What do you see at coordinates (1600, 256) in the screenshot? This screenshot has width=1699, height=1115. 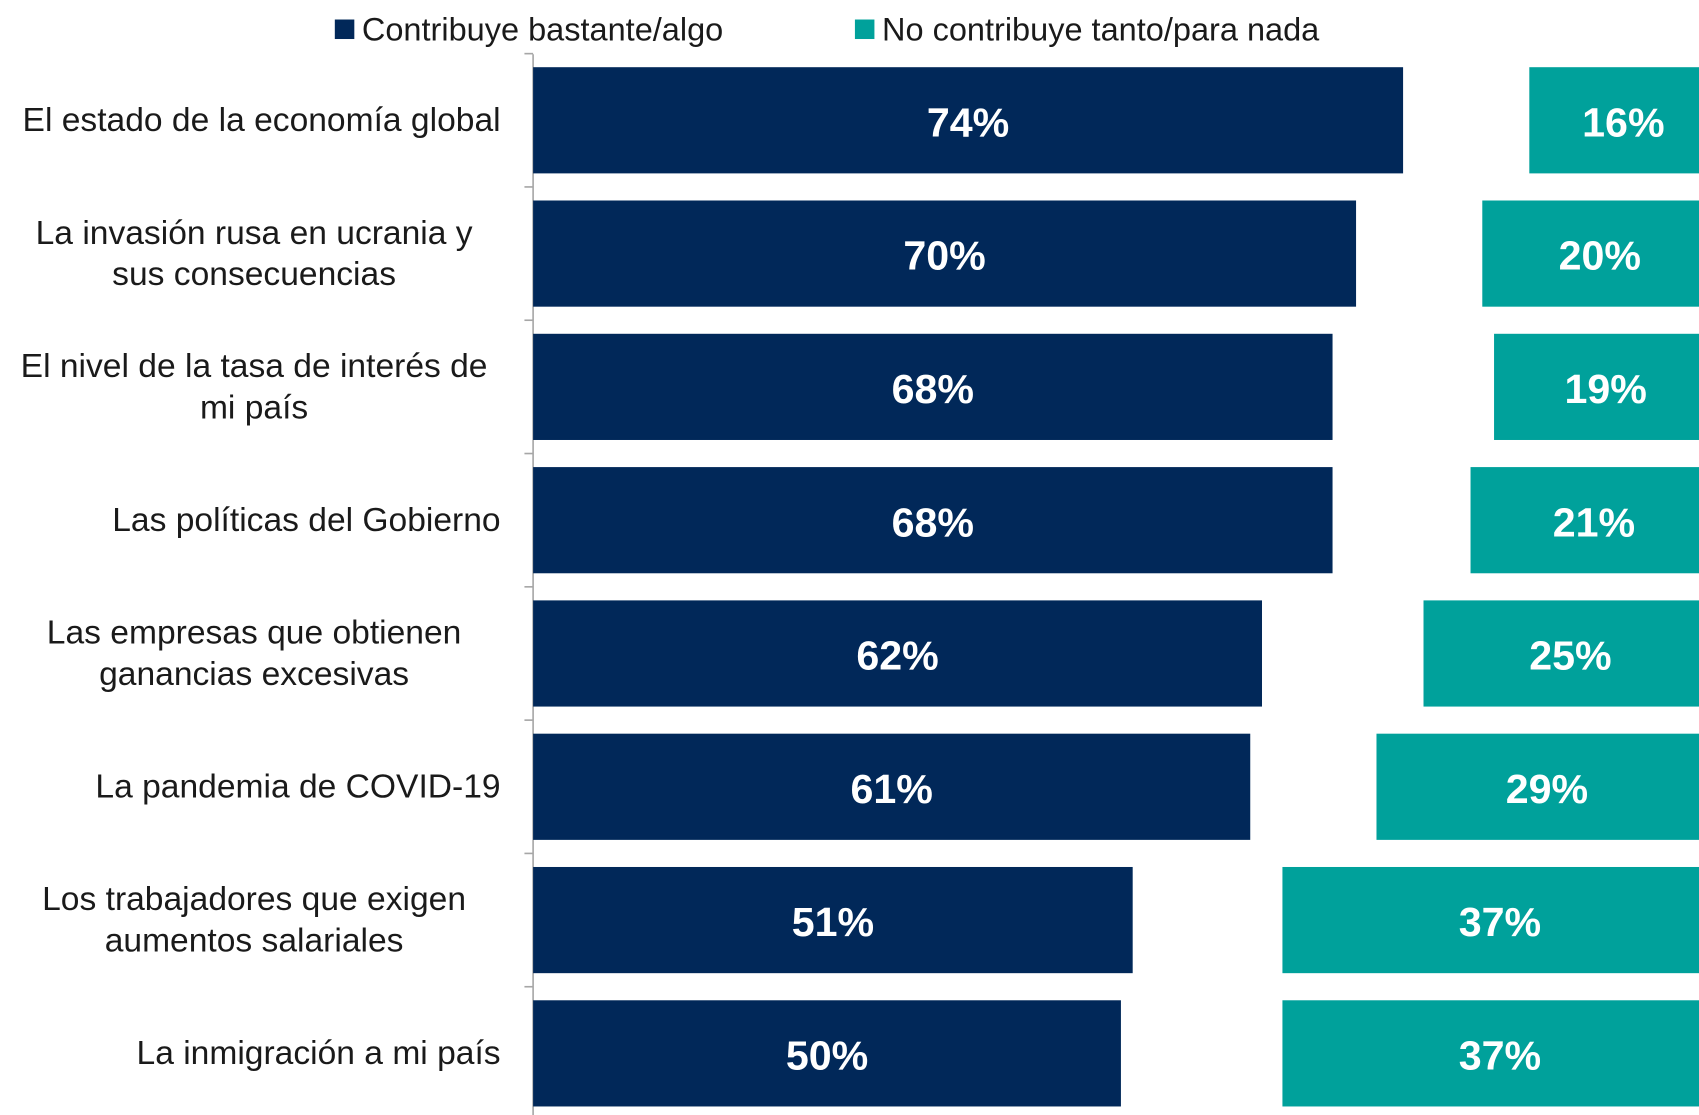 I see `data-label: 20%` at bounding box center [1600, 256].